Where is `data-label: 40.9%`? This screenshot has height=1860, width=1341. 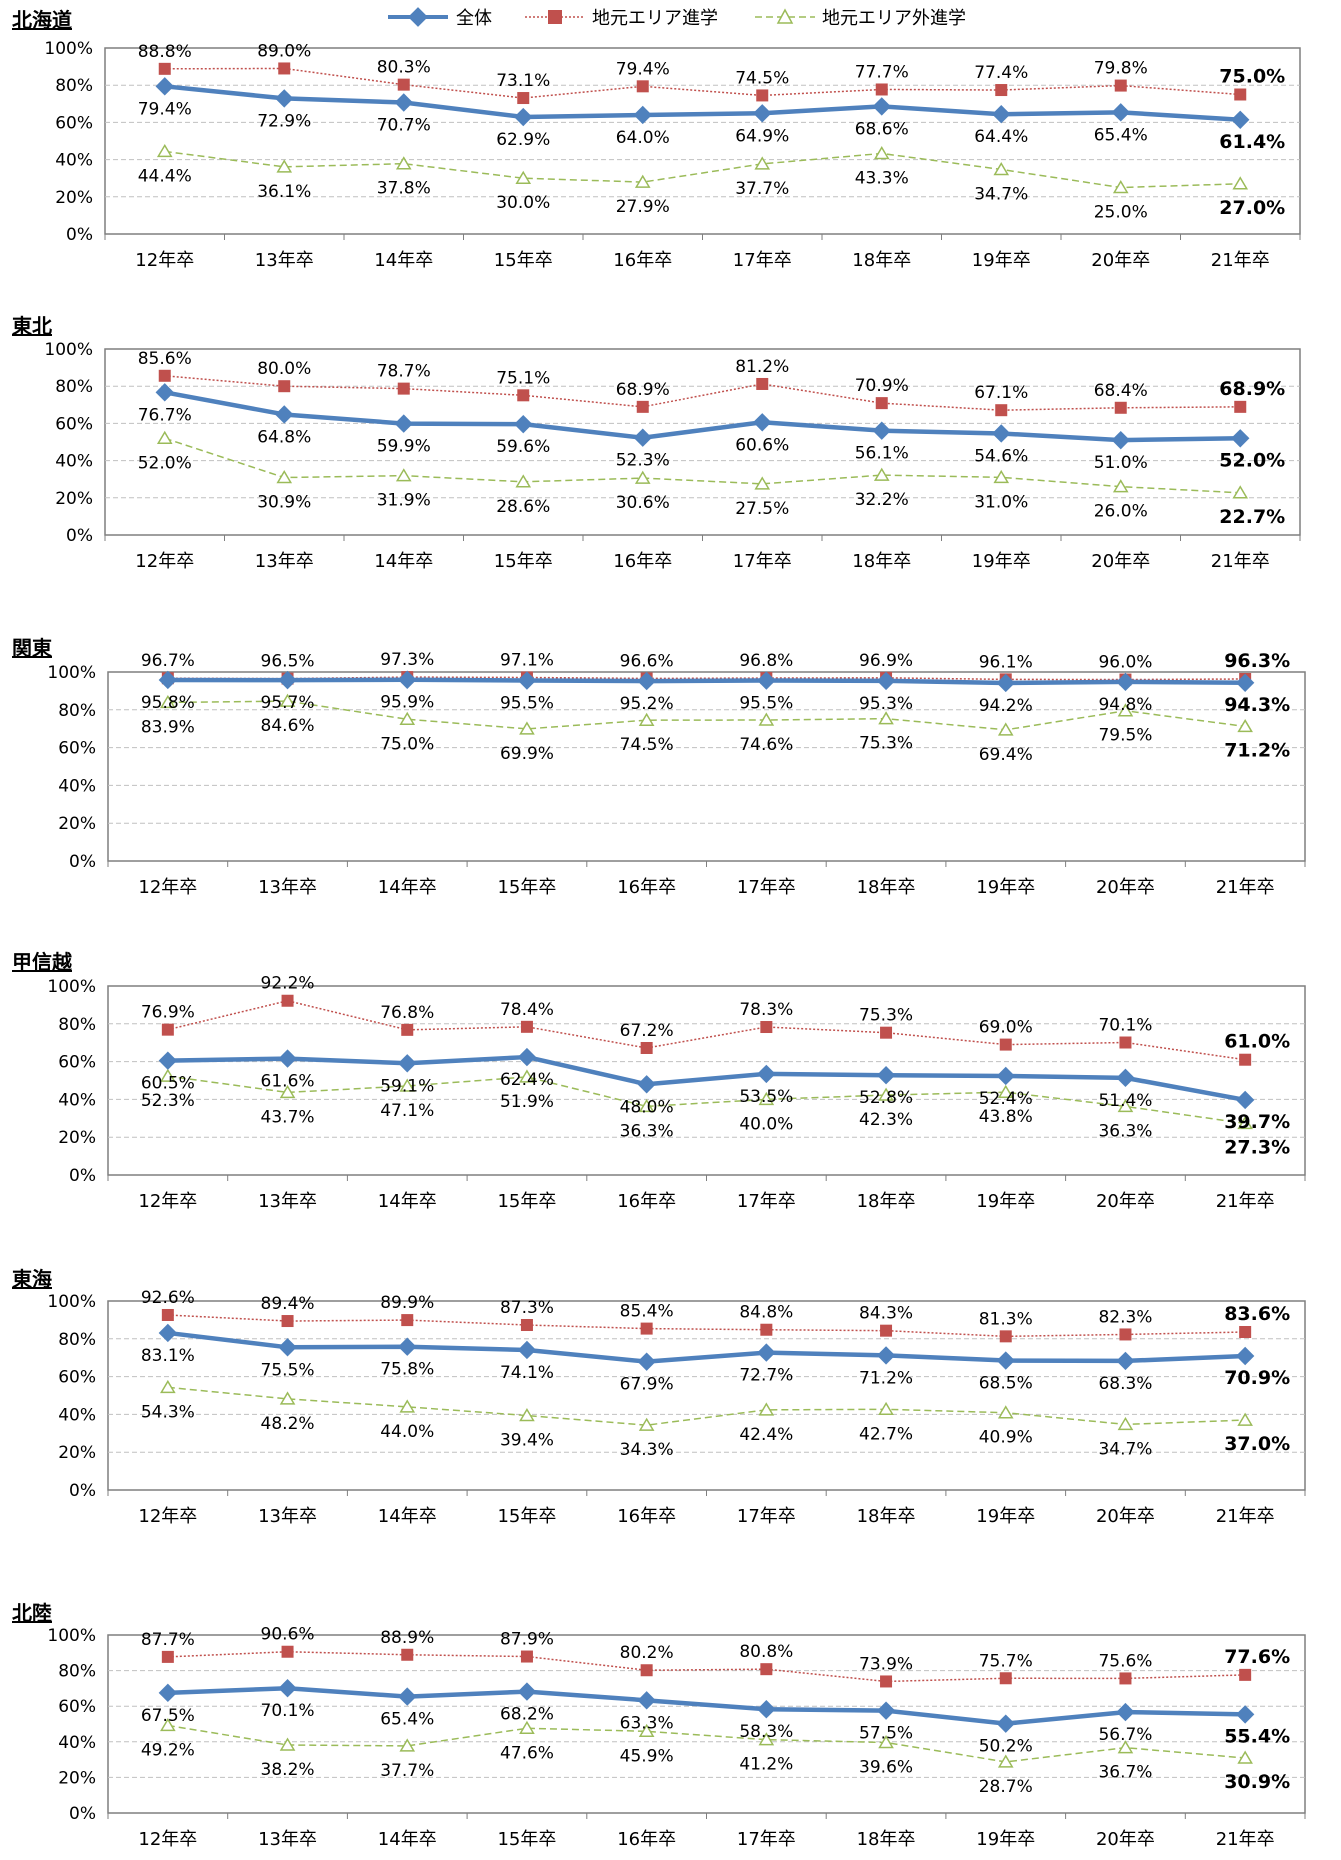
data-label: 40.9% is located at coordinates (1006, 1438).